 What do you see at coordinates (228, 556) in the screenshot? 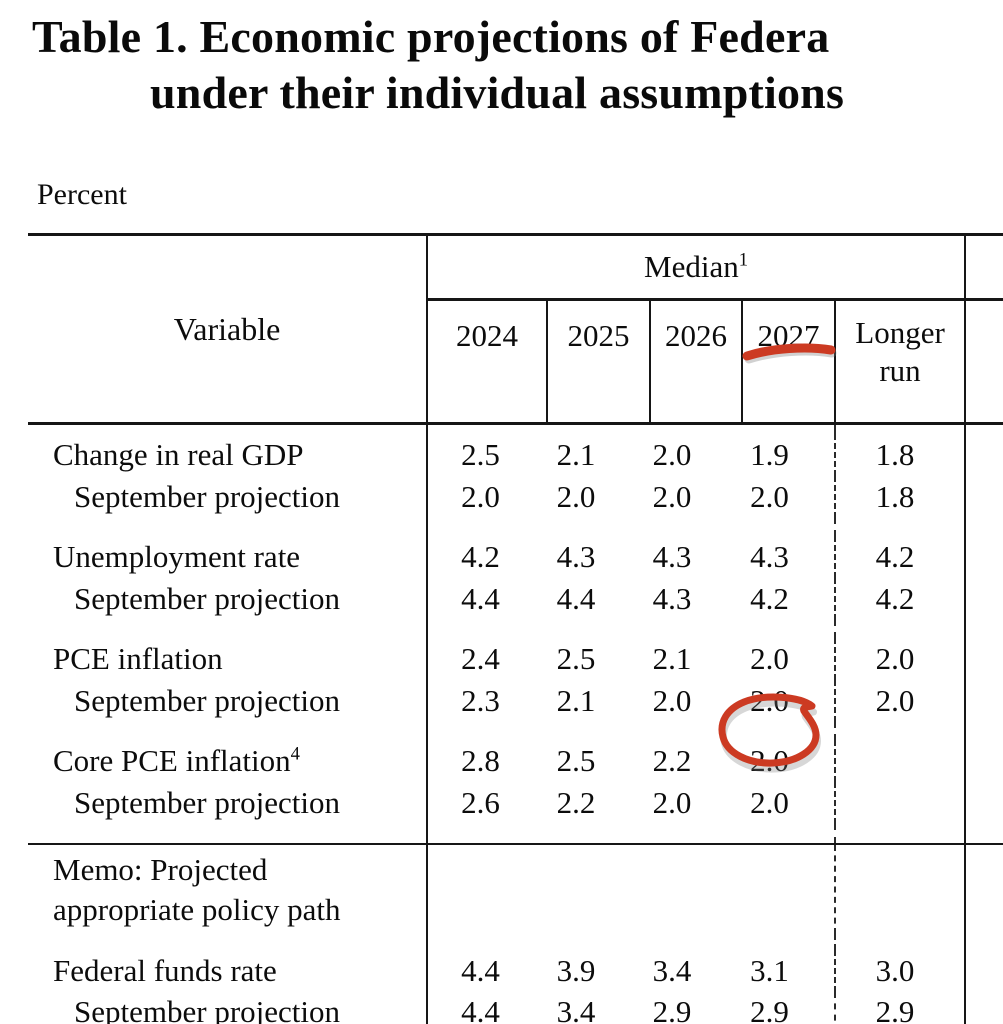
I see `row-label: Unemployment rate` at bounding box center [228, 556].